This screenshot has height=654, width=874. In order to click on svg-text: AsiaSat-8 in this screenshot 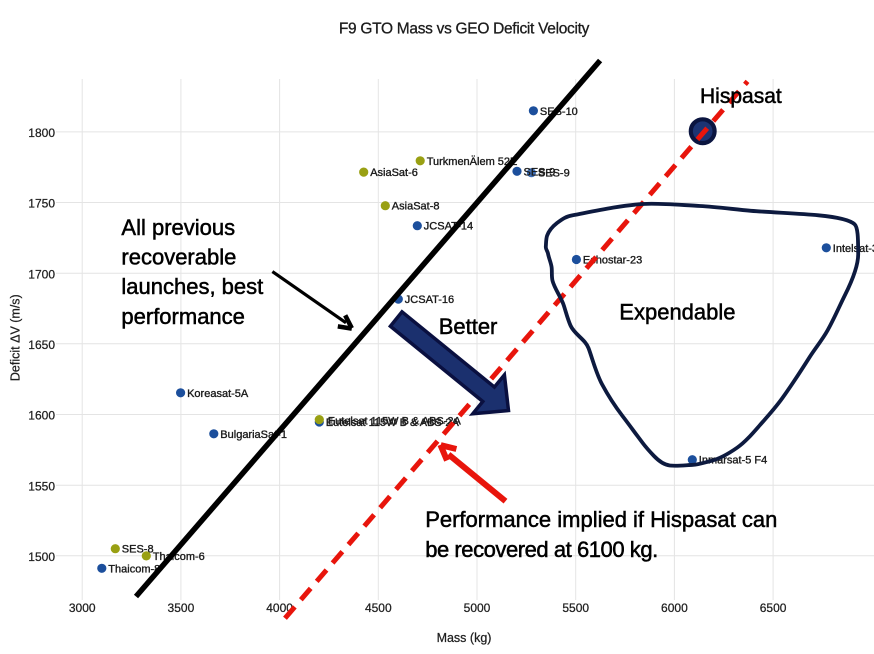, I will do `click(416, 207)`.